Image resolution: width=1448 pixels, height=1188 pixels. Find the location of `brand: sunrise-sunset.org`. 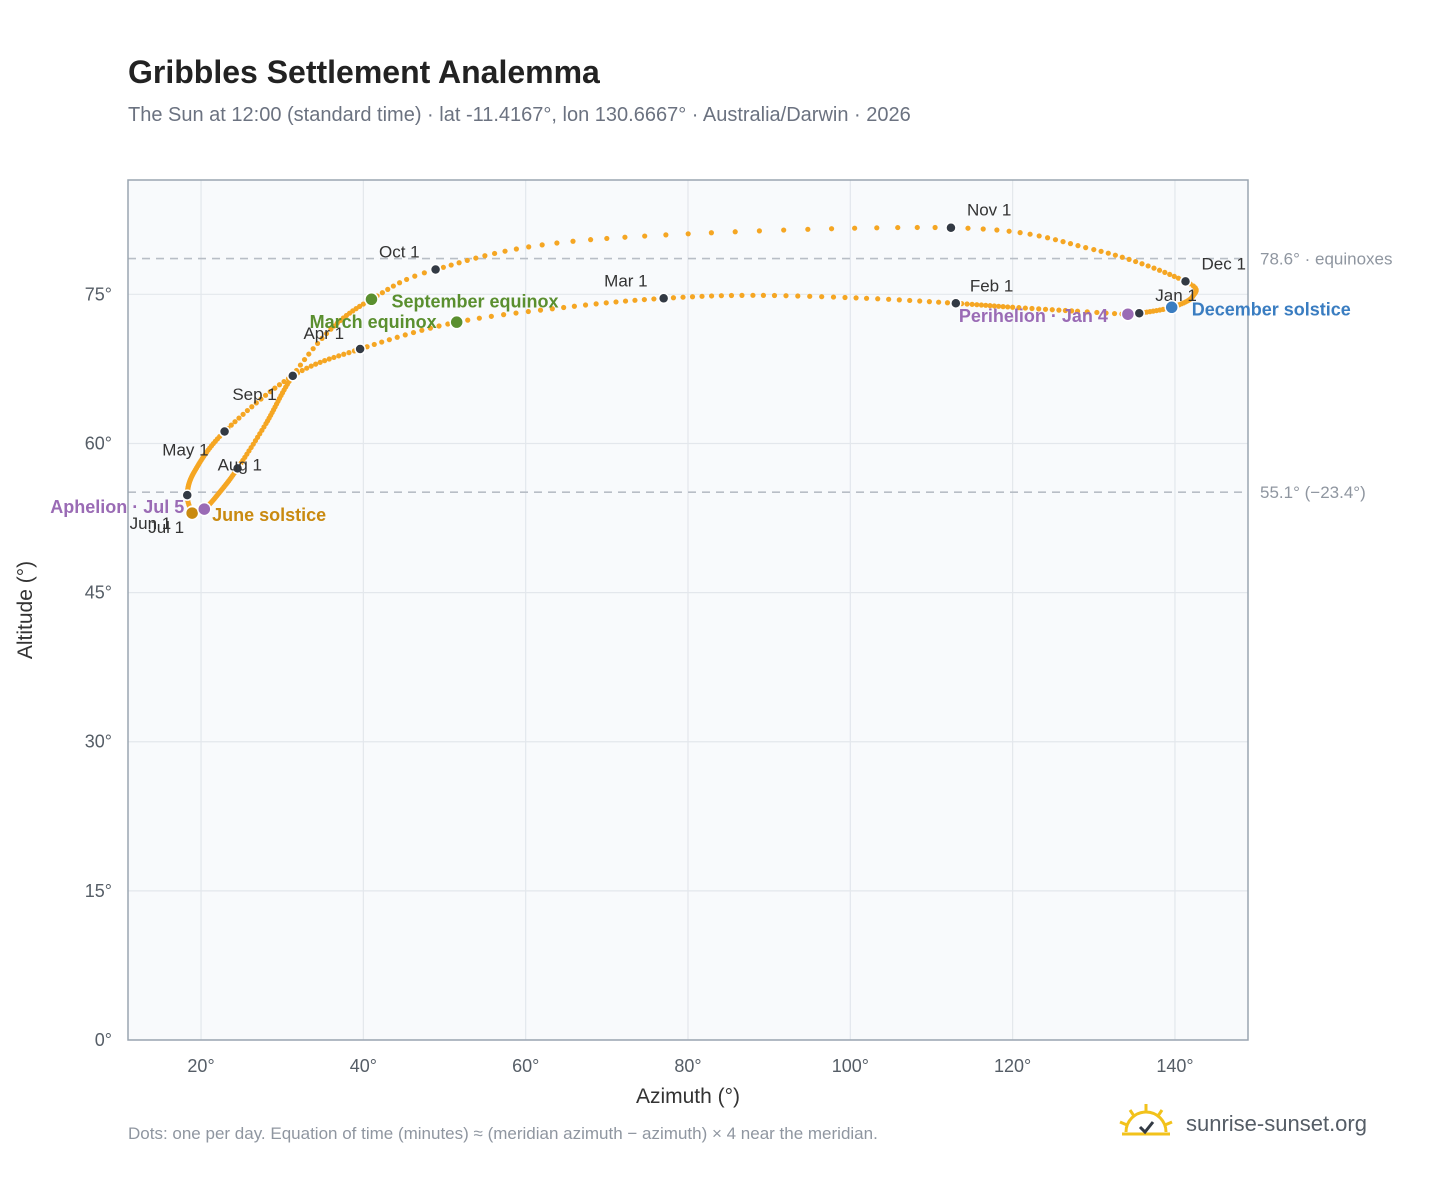

brand: sunrise-sunset.org is located at coordinates (1242, 1124).